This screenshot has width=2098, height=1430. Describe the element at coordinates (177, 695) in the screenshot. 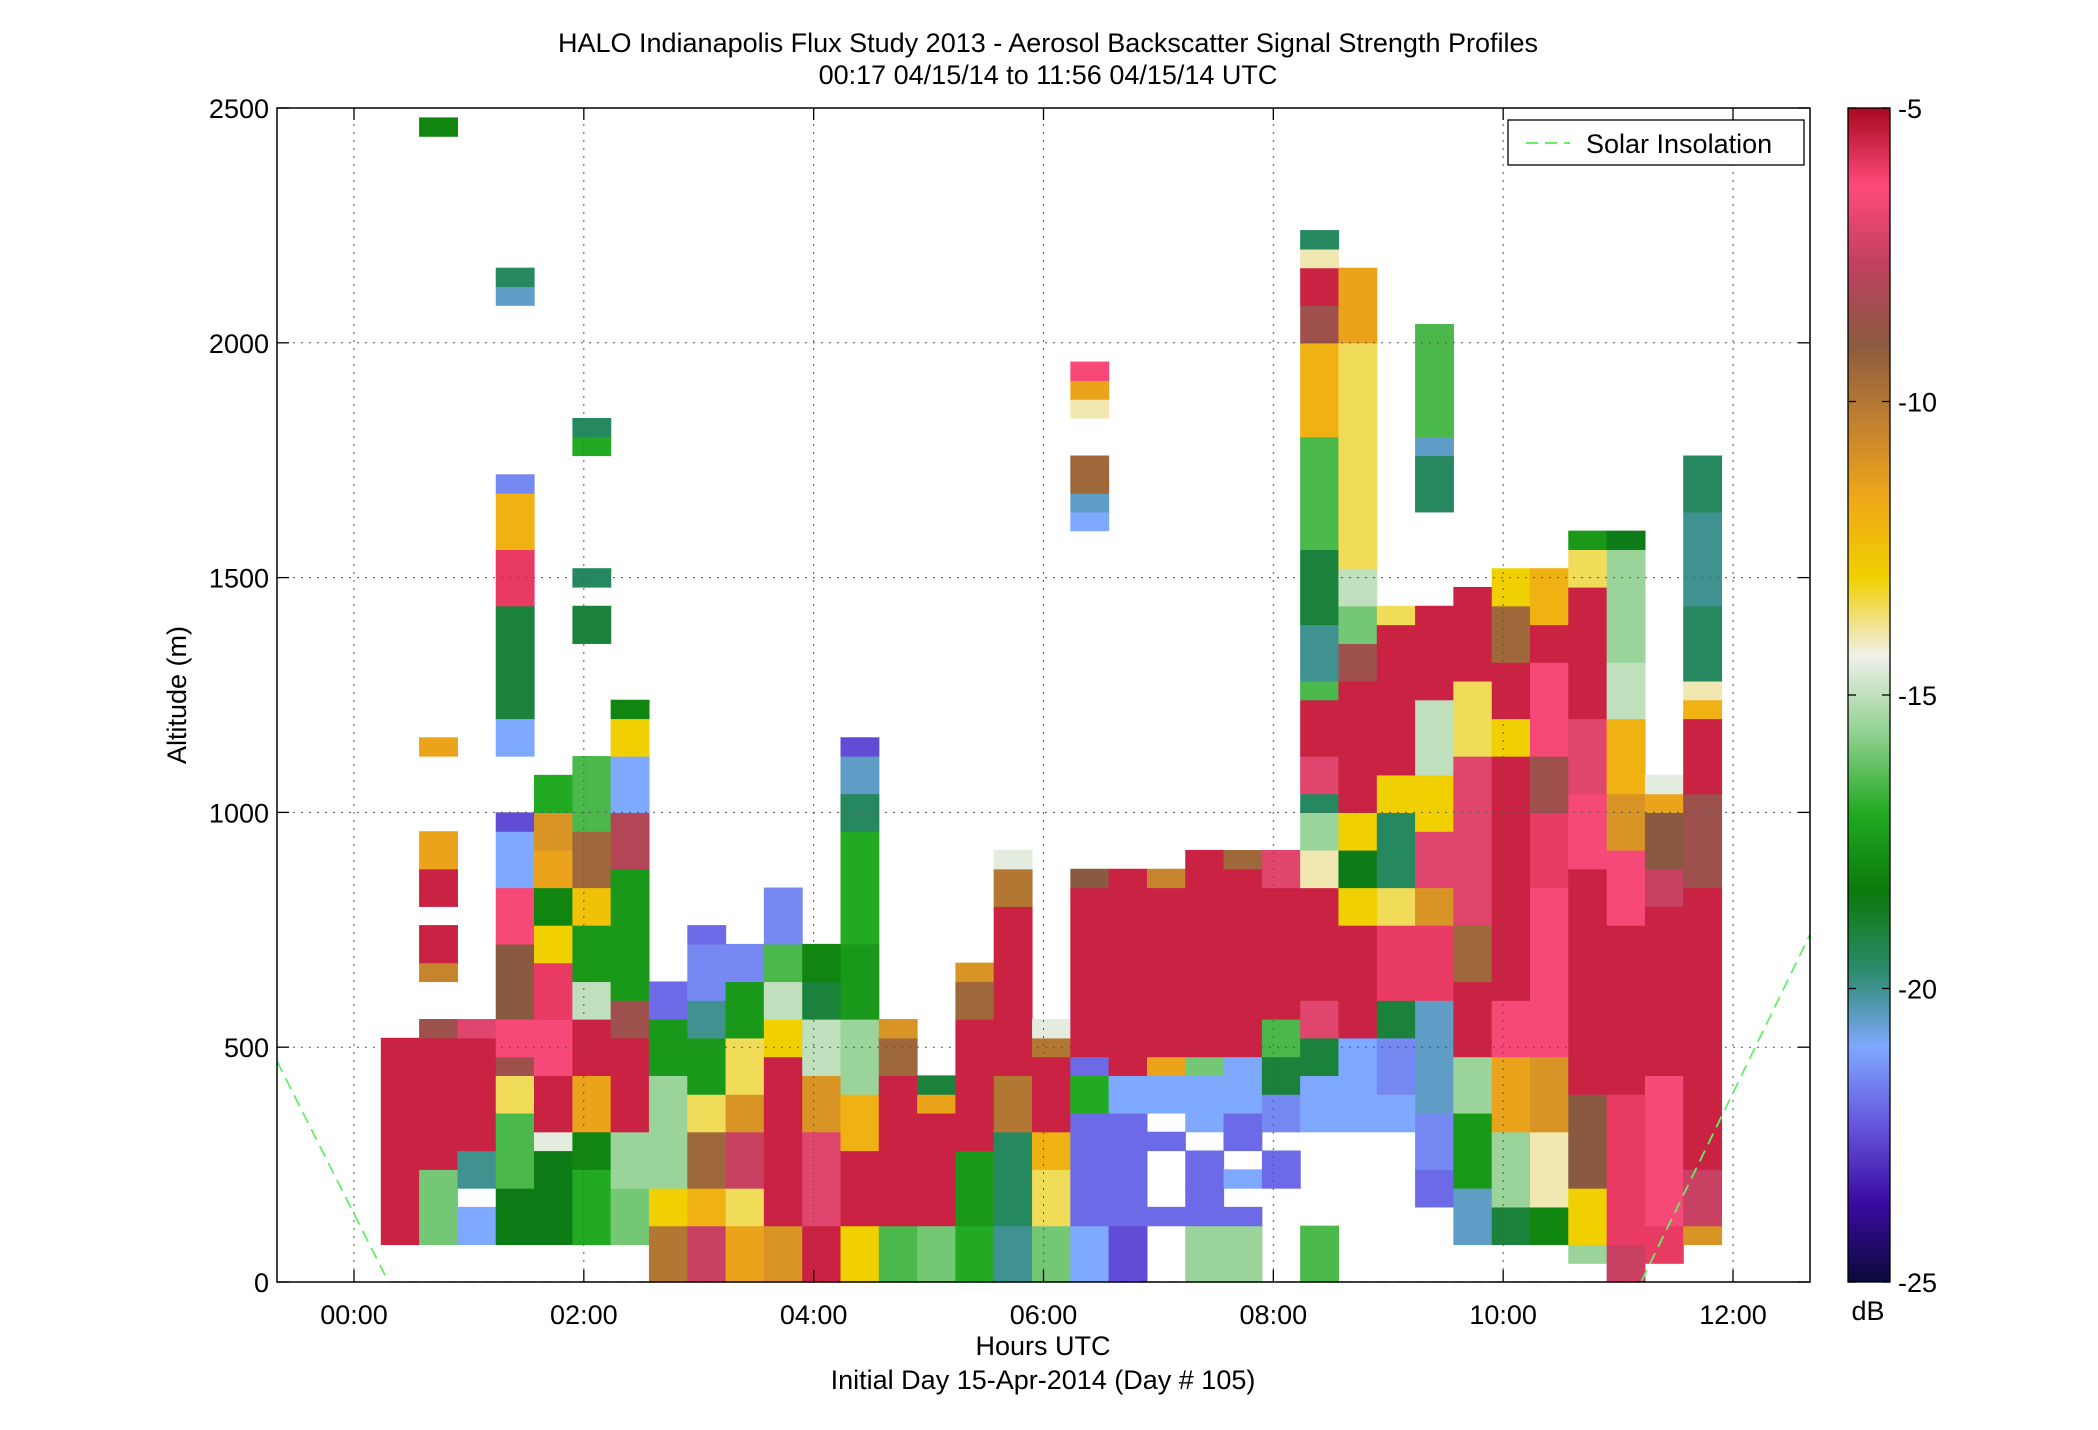

I see `y-axis-label: Altitude (m)` at that location.